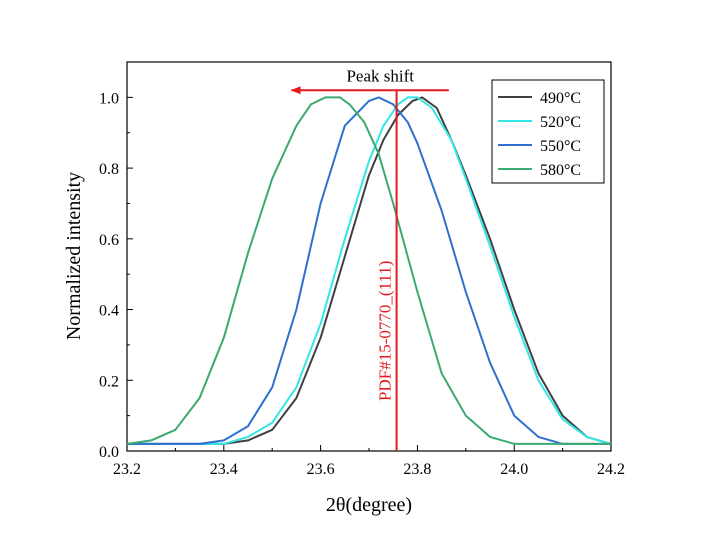 This screenshot has width=708, height=542. Describe the element at coordinates (560, 122) in the screenshot. I see `legend-label: 520°C` at that location.